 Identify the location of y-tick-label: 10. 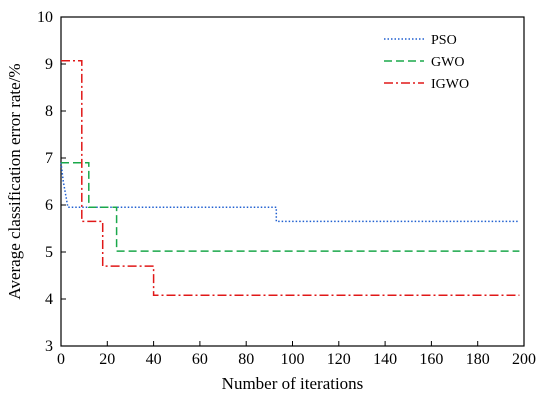
(45, 17).